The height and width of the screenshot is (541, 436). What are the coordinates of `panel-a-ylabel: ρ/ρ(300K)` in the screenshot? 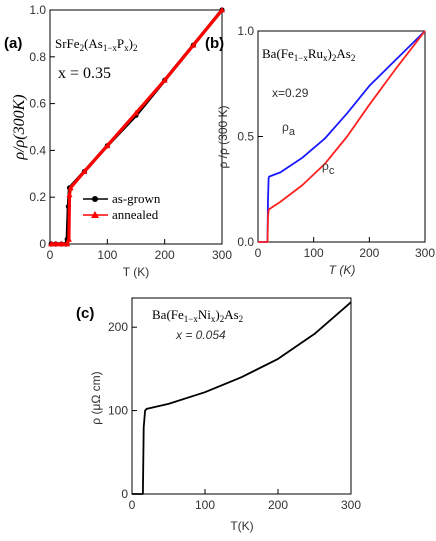 It's located at (19, 127).